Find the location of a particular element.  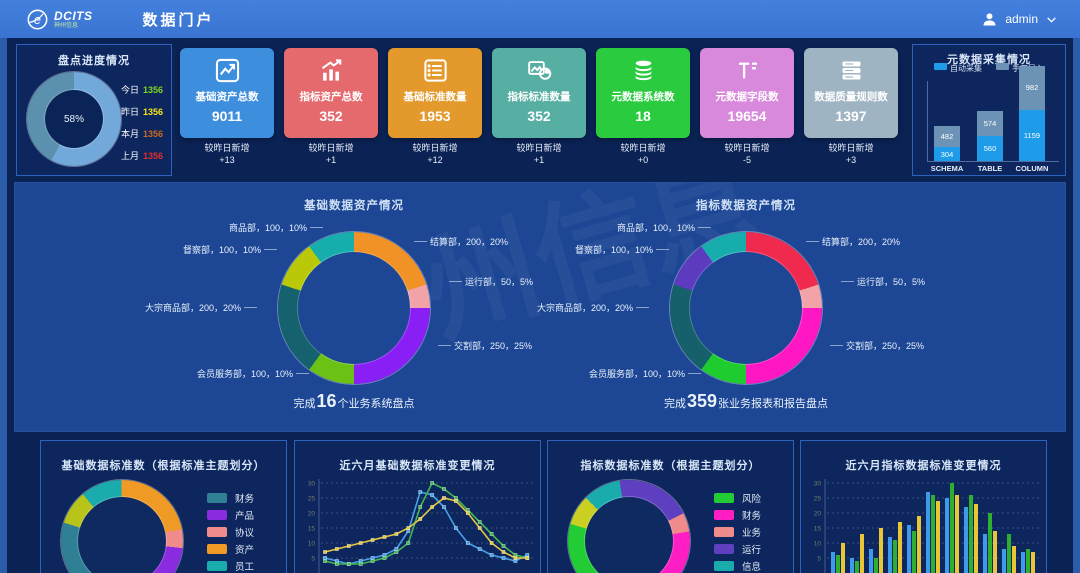

bar-category-label: COLUMN is located at coordinates (1032, 168).